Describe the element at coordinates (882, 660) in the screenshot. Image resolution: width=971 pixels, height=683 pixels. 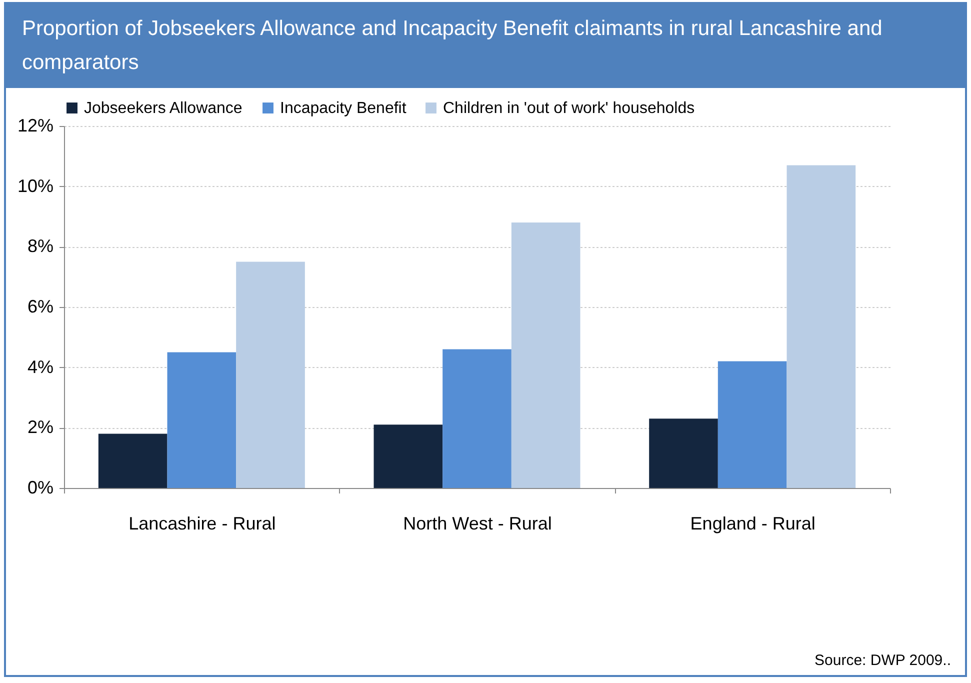
I see `source-note: Source: DWP 2009..` at that location.